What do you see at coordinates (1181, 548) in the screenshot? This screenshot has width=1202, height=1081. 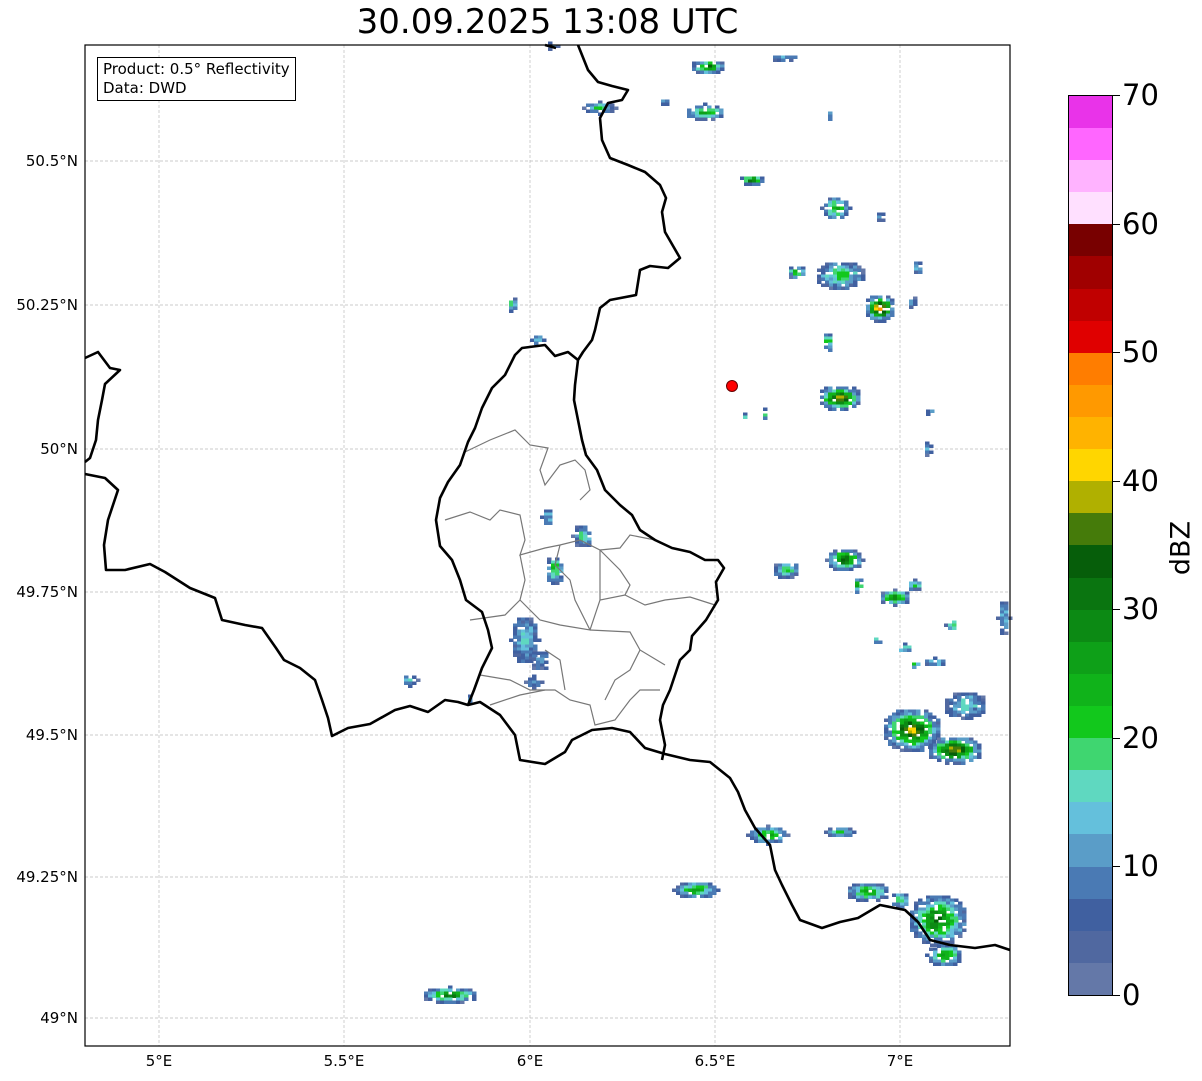 I see `colorbar-label: dBZ` at bounding box center [1181, 548].